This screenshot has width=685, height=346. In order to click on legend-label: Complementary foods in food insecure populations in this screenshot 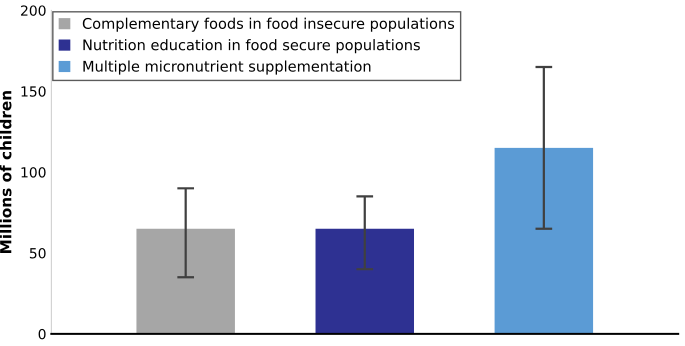, I will do `click(268, 25)`.